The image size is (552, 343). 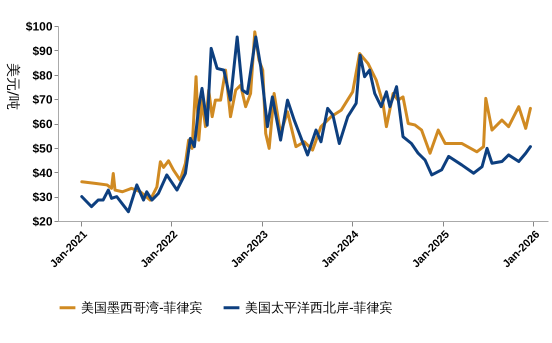 I want to click on y-tick-label: $20, so click(x=42, y=221).